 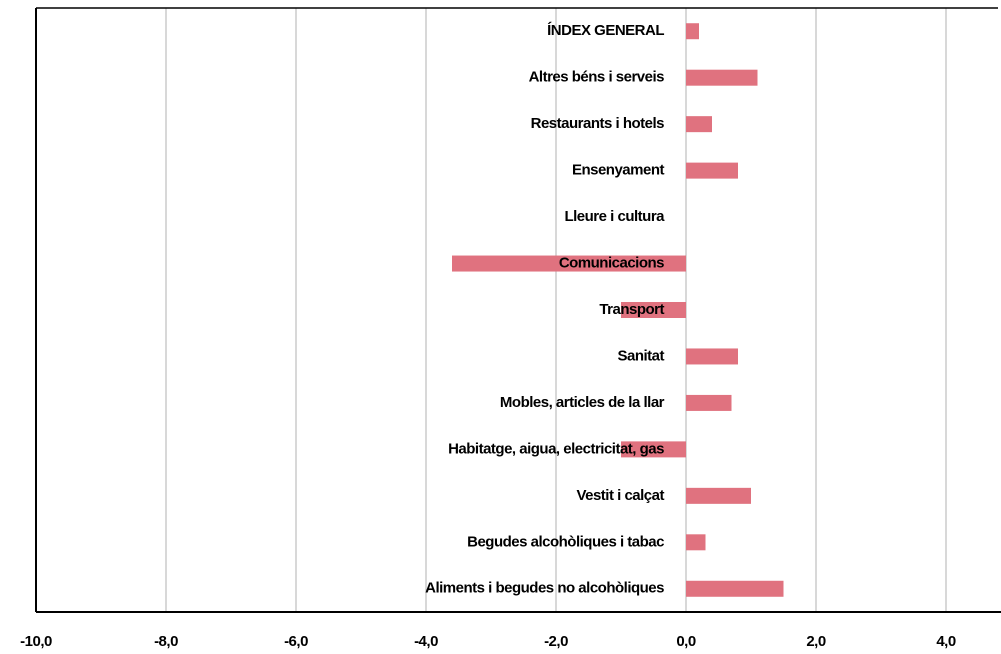 I want to click on y-tick-label: Mobles, articles de la llar, so click(x=582, y=402).